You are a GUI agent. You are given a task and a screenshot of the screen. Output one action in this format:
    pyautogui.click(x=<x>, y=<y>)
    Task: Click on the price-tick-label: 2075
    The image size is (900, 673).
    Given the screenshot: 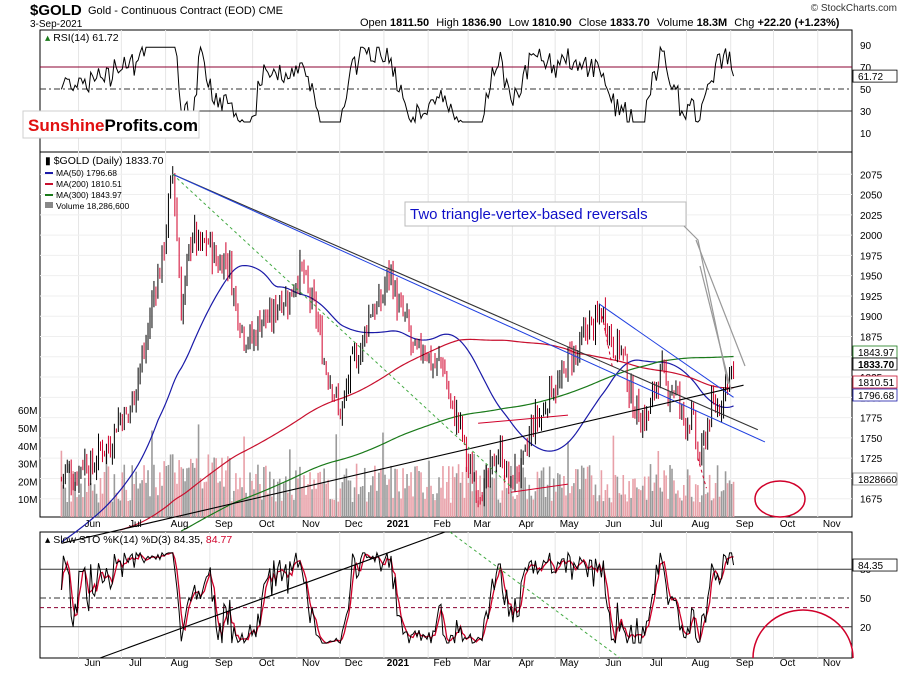 What is the action you would take?
    pyautogui.click(x=871, y=175)
    